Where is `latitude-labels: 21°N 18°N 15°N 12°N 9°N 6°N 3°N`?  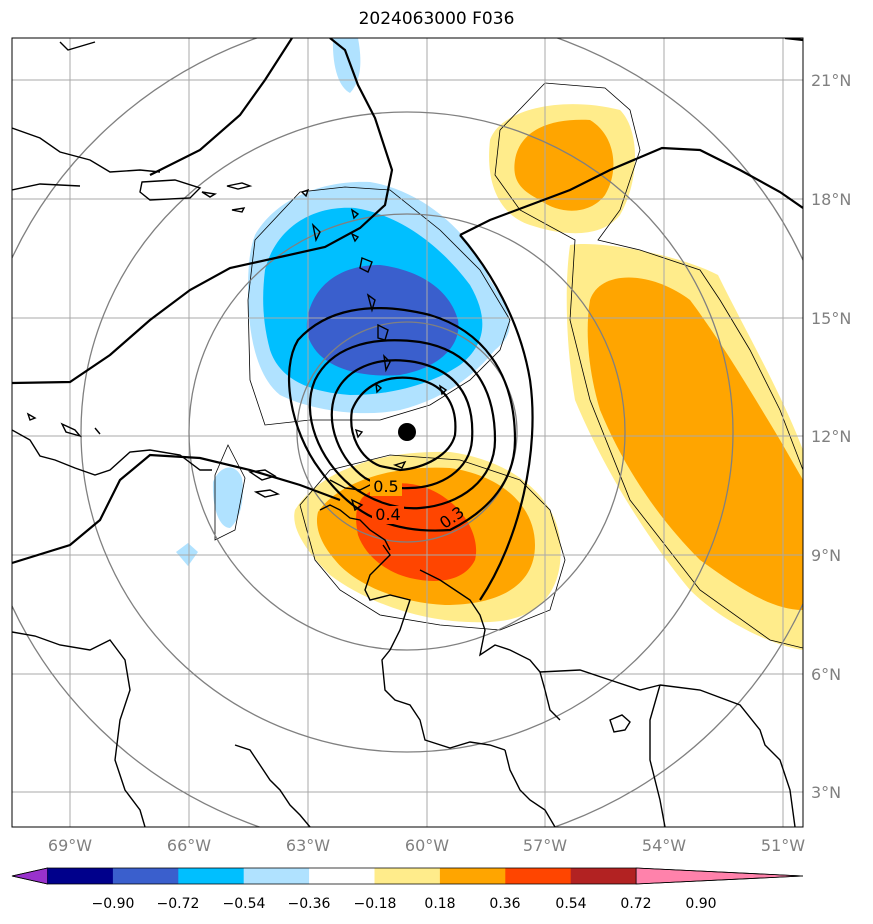
latitude-labels: 21°N 18°N 15°N 12°N 9°N 6°N 3°N is located at coordinates (831, 436).